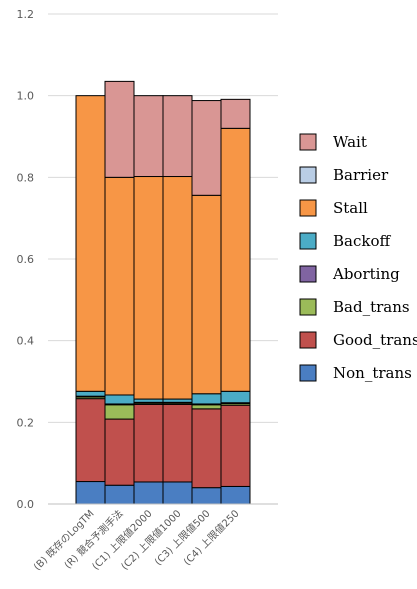  Describe the element at coordinates (371, 307) in the screenshot. I see `legend-label: Bad_trans` at that location.